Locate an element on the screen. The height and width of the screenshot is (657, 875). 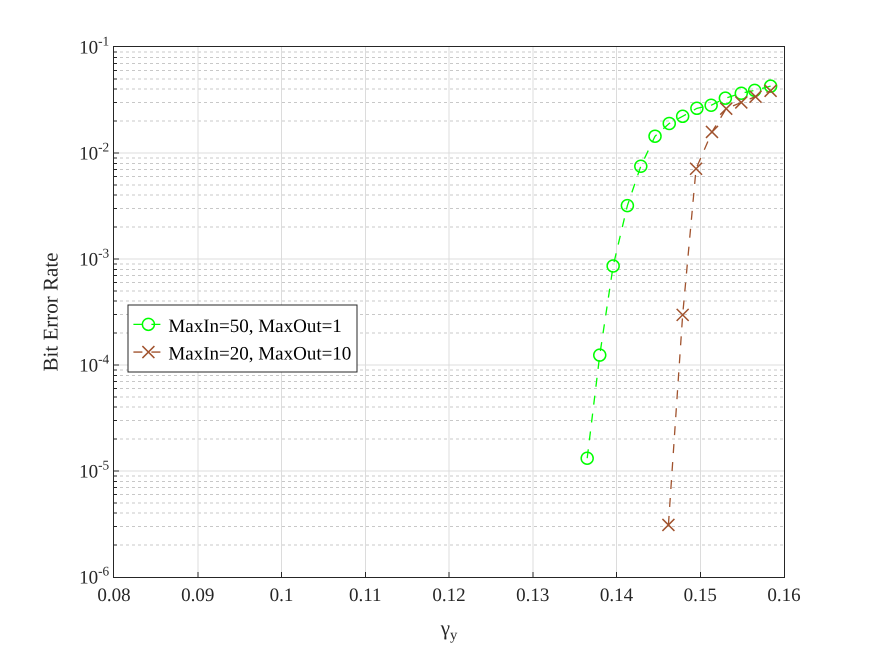
y-tick-label: 10$^{-2}$ is located at coordinates (94, 152).